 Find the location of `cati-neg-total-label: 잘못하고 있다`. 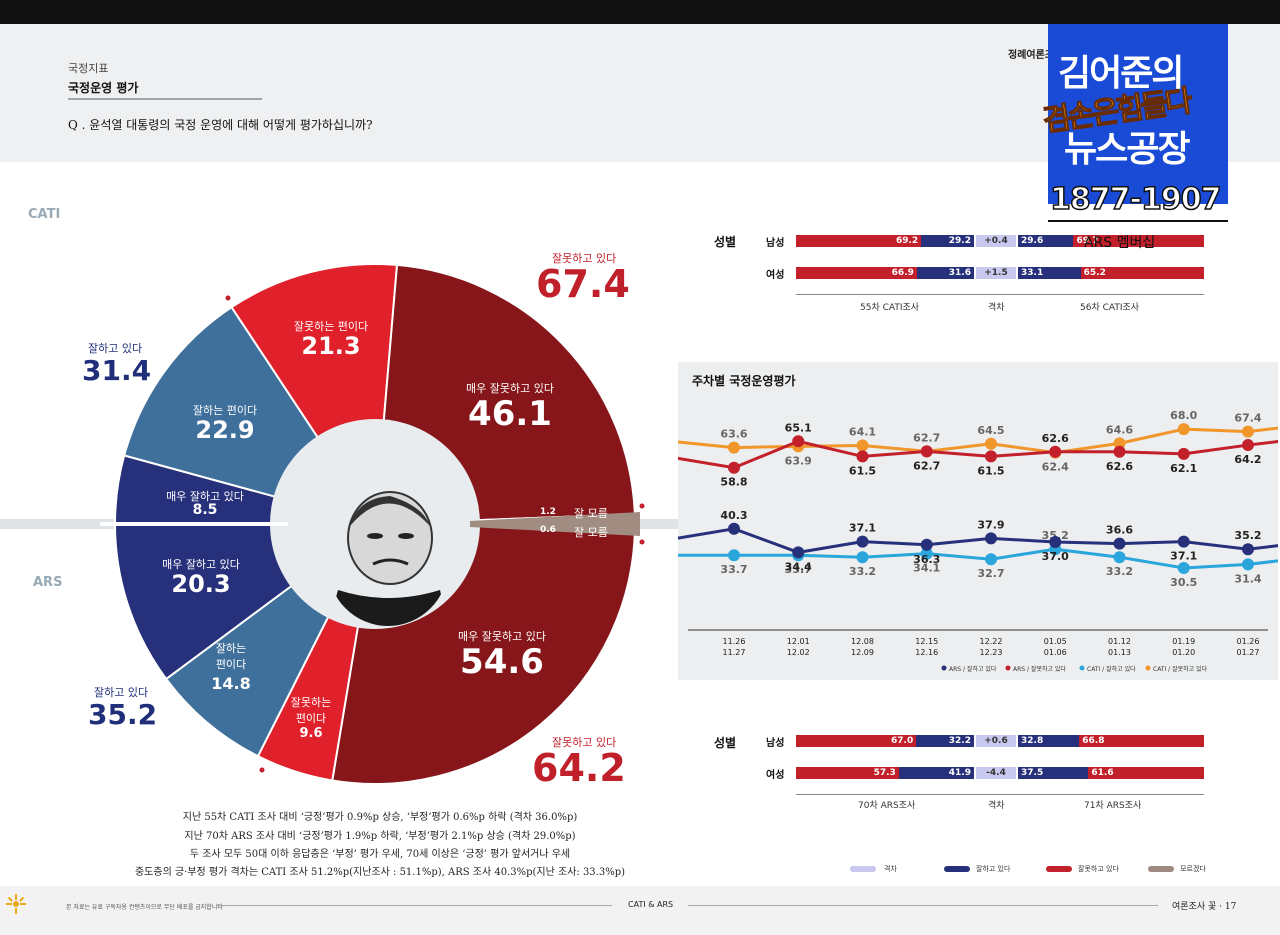

cati-neg-total-label: 잘못하고 있다 is located at coordinates (584, 258).